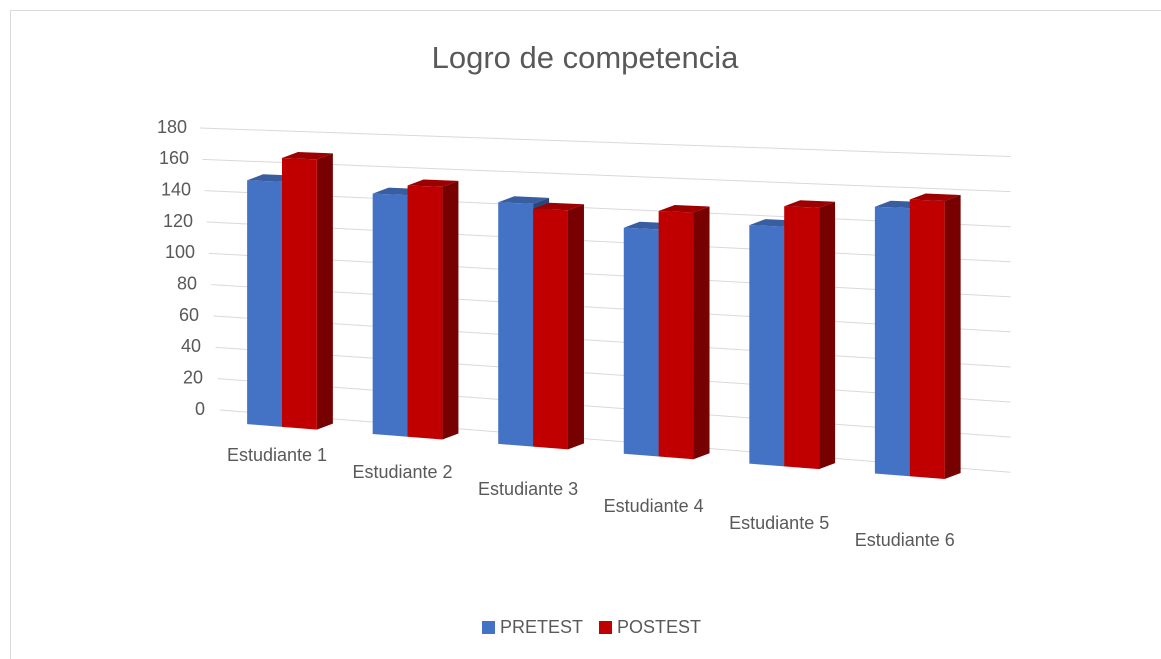 This screenshot has height=659, width=1161. What do you see at coordinates (541, 627) in the screenshot?
I see `legend-label: PRETEST` at bounding box center [541, 627].